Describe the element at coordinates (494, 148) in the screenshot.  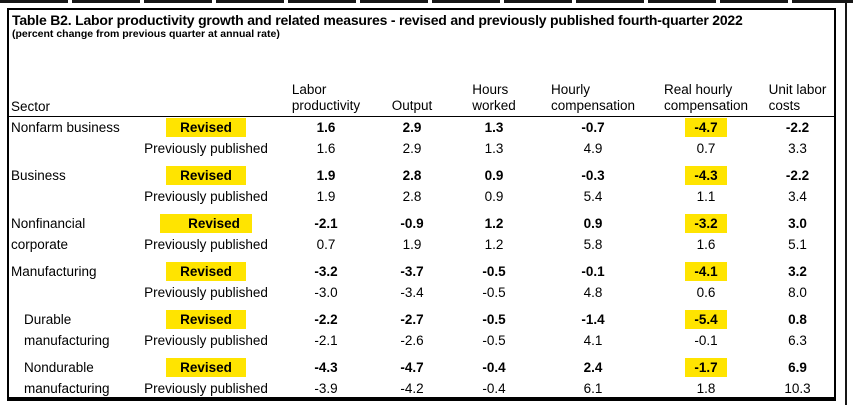
I see `value-cell: 1.3` at that location.